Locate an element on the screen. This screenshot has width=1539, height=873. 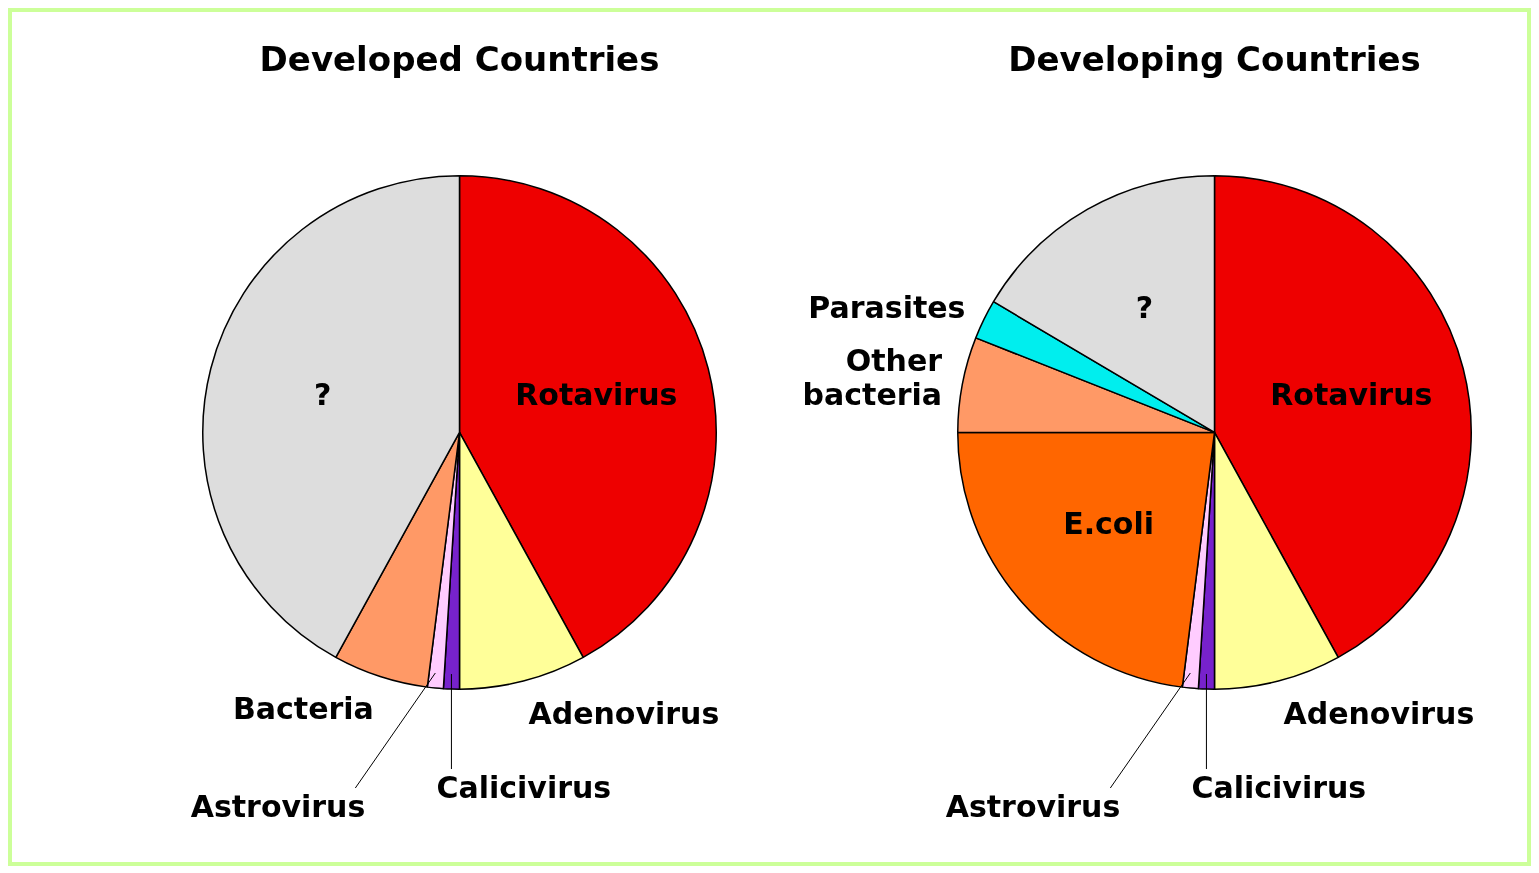
slice-label: Other bacteria is located at coordinates (872, 378).